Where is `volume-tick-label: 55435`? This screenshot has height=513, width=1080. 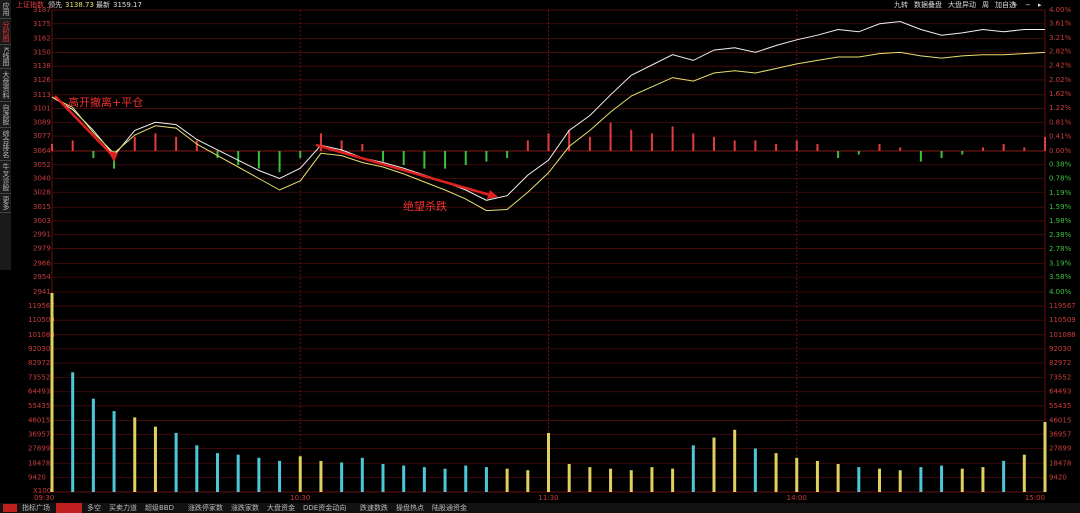 volume-tick-label: 55435 is located at coordinates (1060, 406).